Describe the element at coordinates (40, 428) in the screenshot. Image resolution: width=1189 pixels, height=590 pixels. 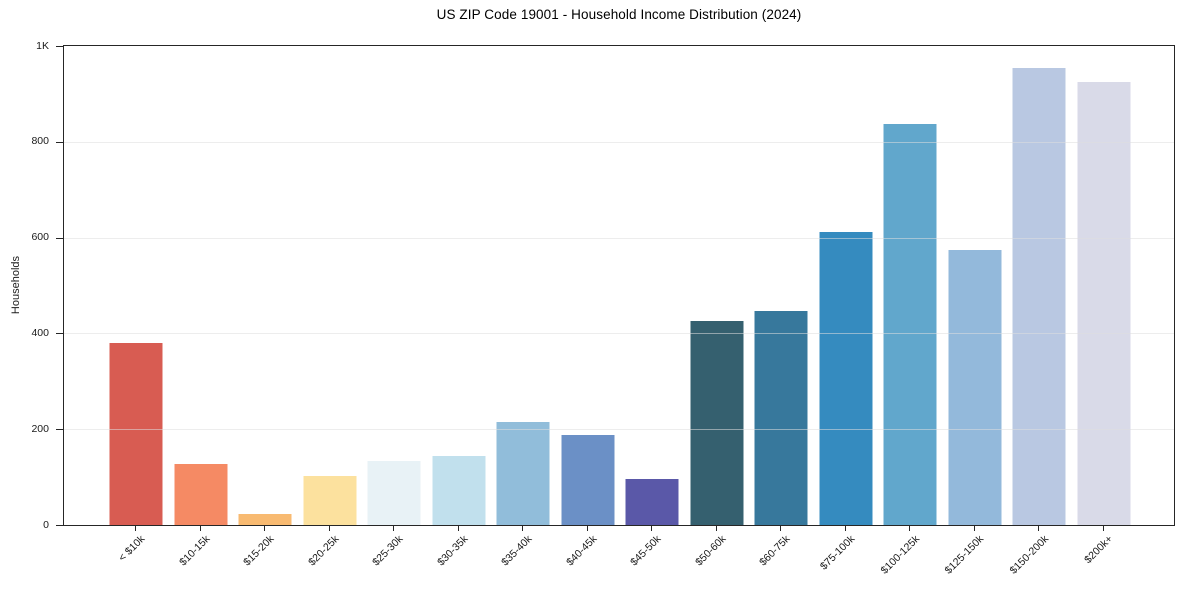
I see `y-tick-label: 200` at that location.